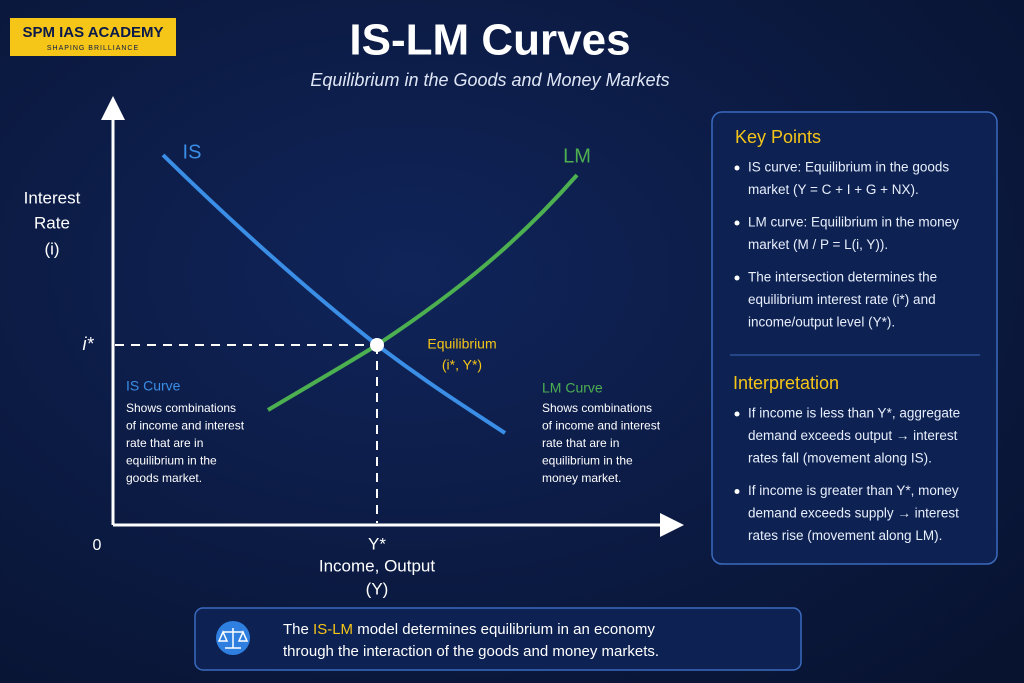  Describe the element at coordinates (853, 513) in the screenshot. I see `bullet-line: demand exceeds supply → interest` at that location.